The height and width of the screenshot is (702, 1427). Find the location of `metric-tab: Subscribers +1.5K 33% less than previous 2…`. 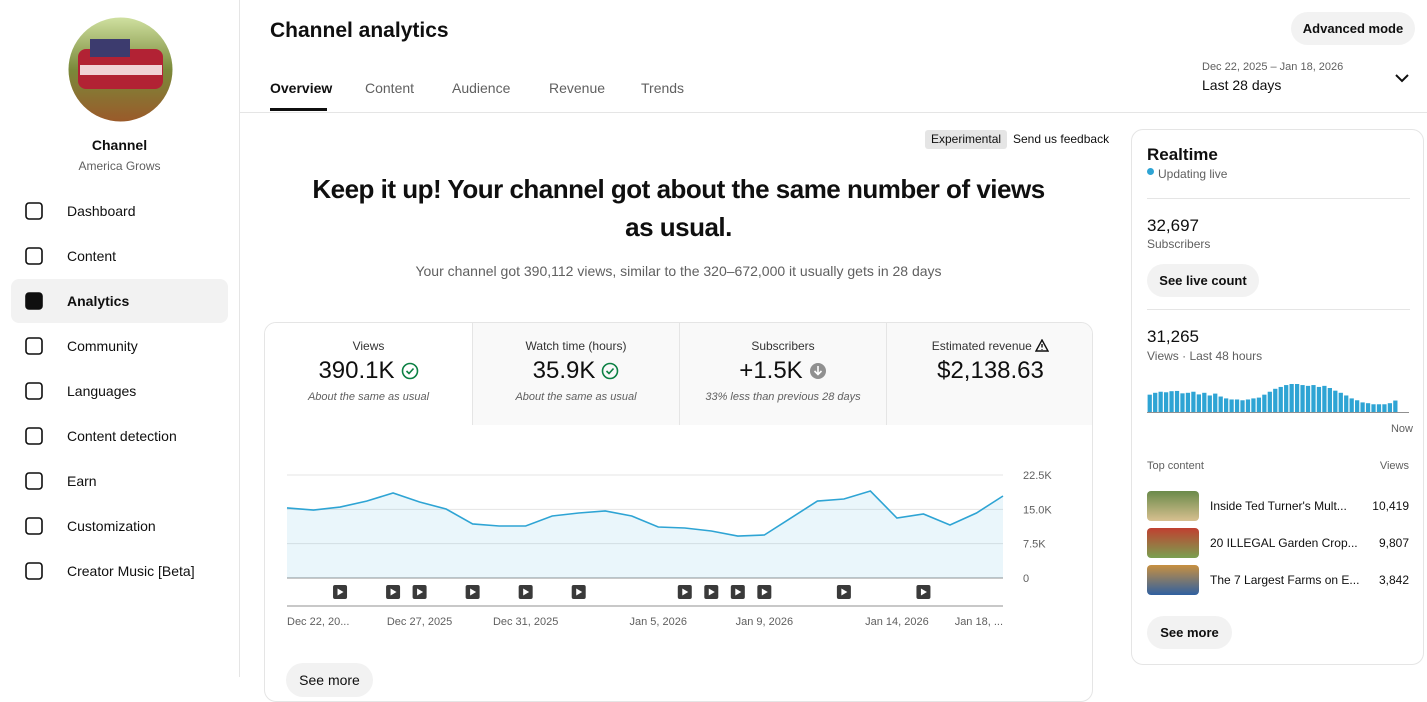

metric-tab: Subscribers +1.5K 33% less than previous 2… is located at coordinates (782, 374).